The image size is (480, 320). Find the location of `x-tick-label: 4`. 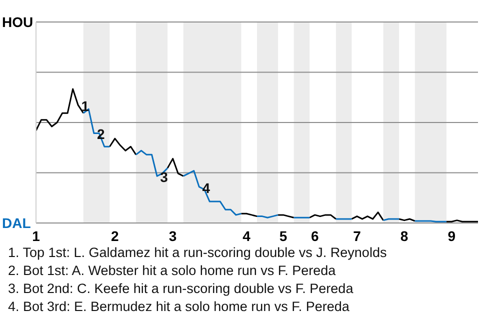

x-tick-label: 4 is located at coordinates (246, 236).